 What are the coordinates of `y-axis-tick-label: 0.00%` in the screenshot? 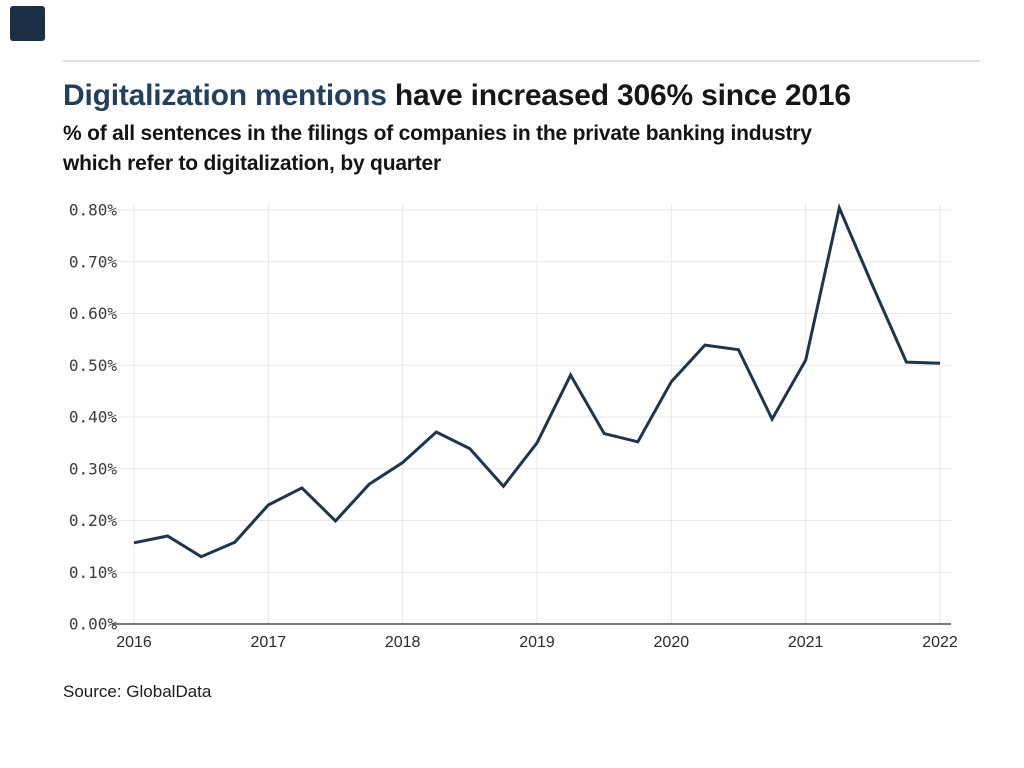 It's located at (93, 624).